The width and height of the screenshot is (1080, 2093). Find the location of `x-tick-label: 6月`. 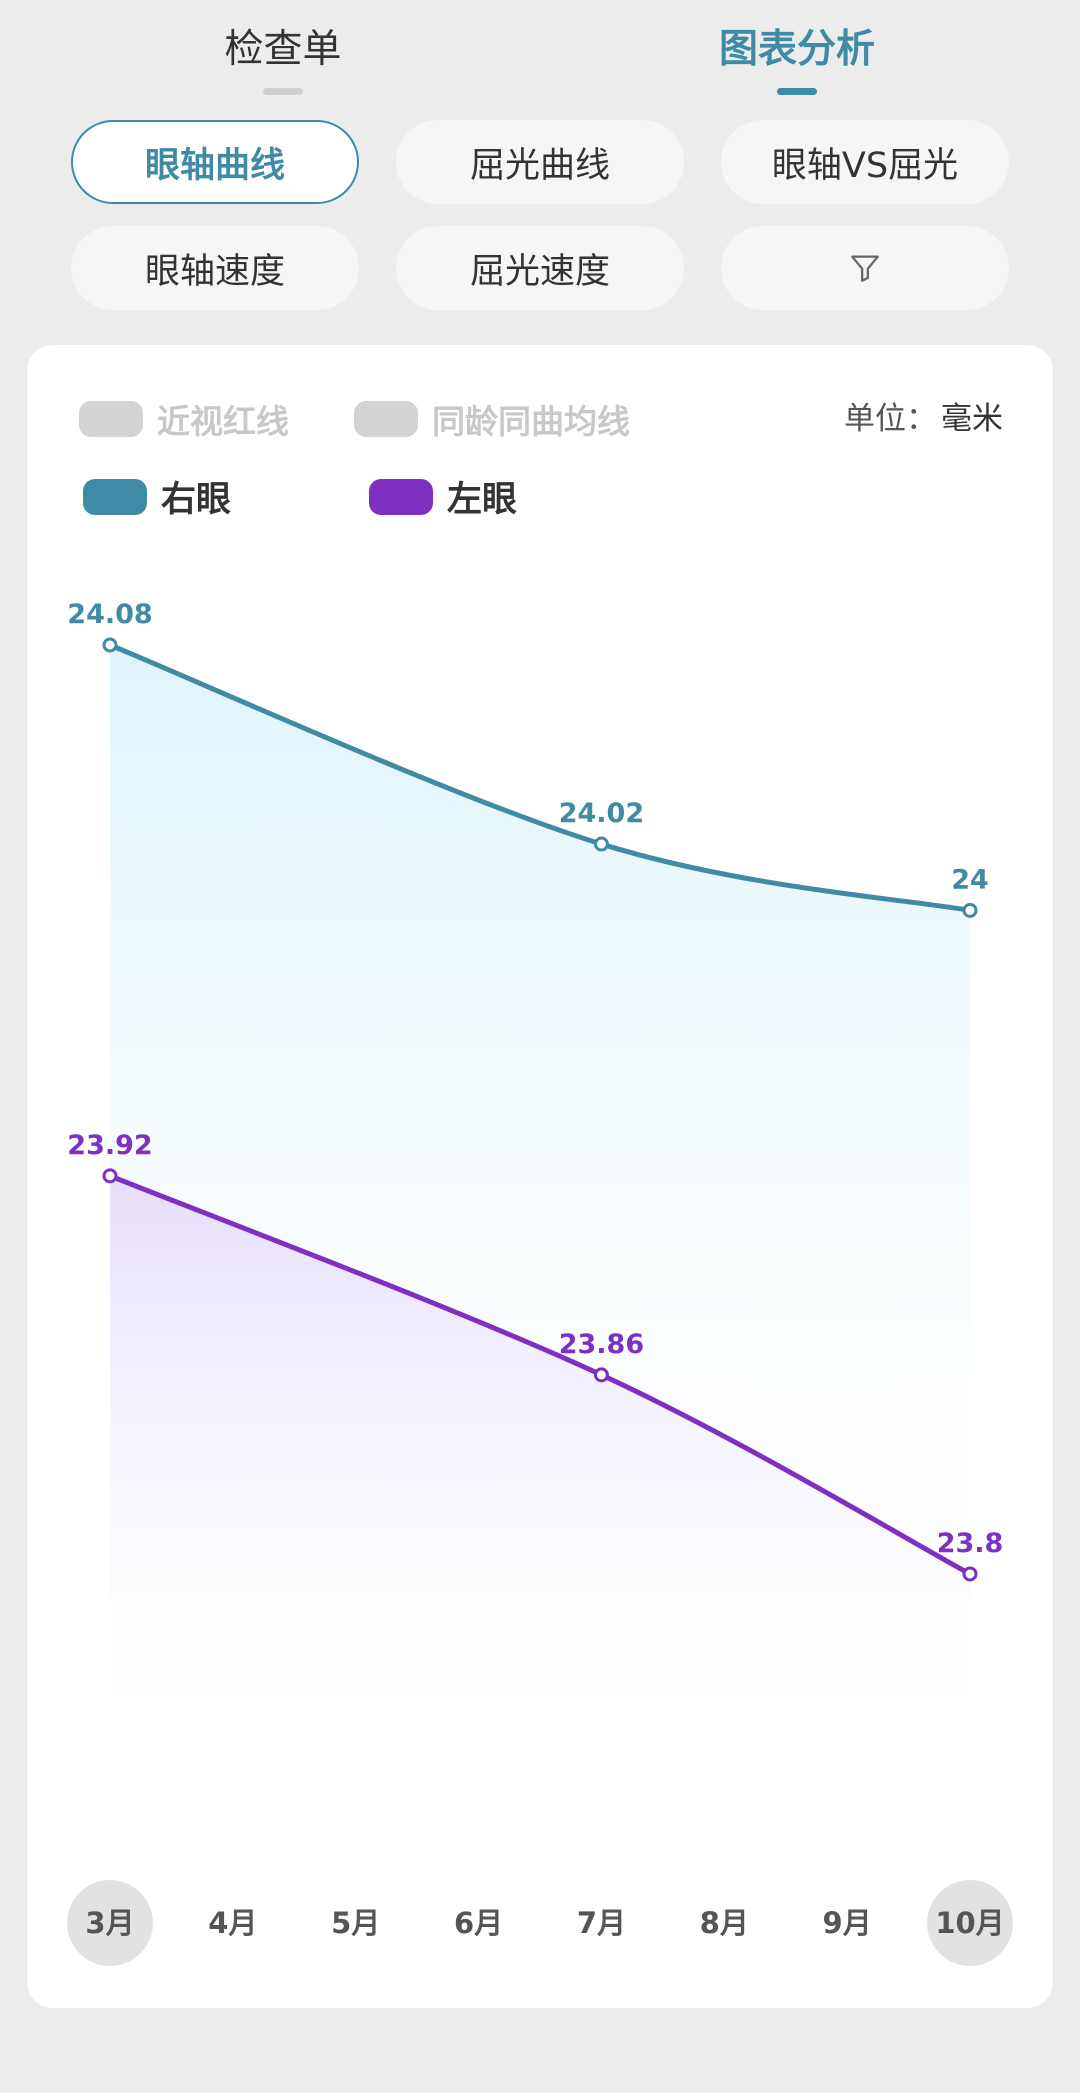

x-tick-label: 6月 is located at coordinates (478, 1923).